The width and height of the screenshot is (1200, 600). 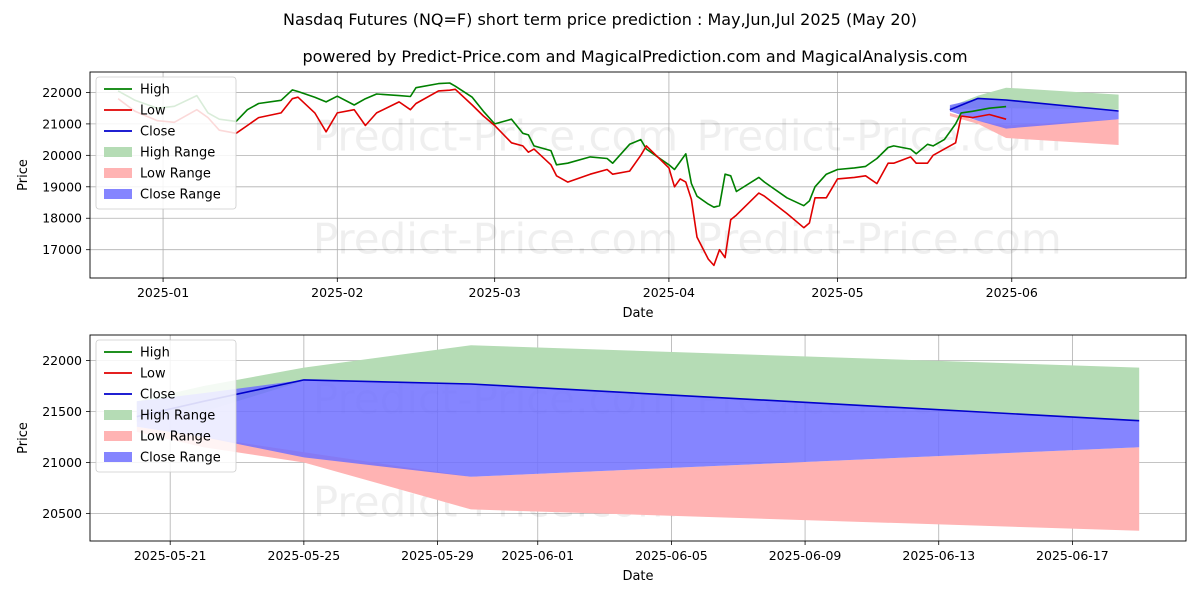 I want to click on x-tick-label: 2025-05-29, so click(x=437, y=555).